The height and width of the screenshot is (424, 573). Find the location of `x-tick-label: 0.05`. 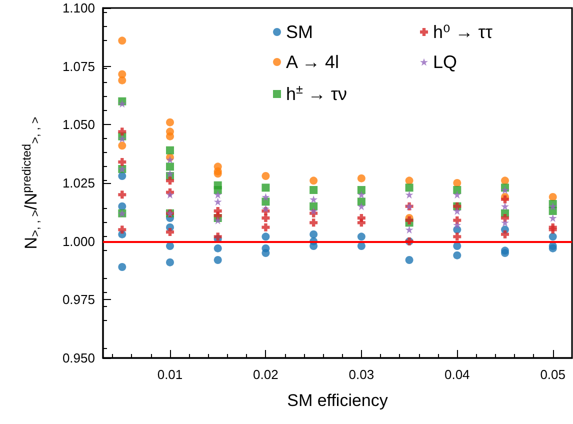

x-tick-label: 0.05 is located at coordinates (553, 374).